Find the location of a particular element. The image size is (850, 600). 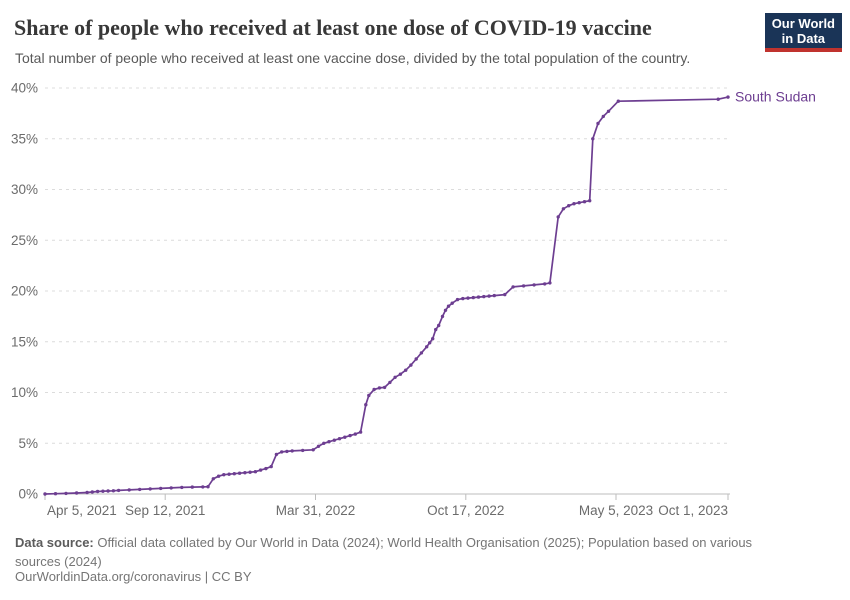

x-axis-tick-label: Mar 31, 2022 is located at coordinates (316, 510).